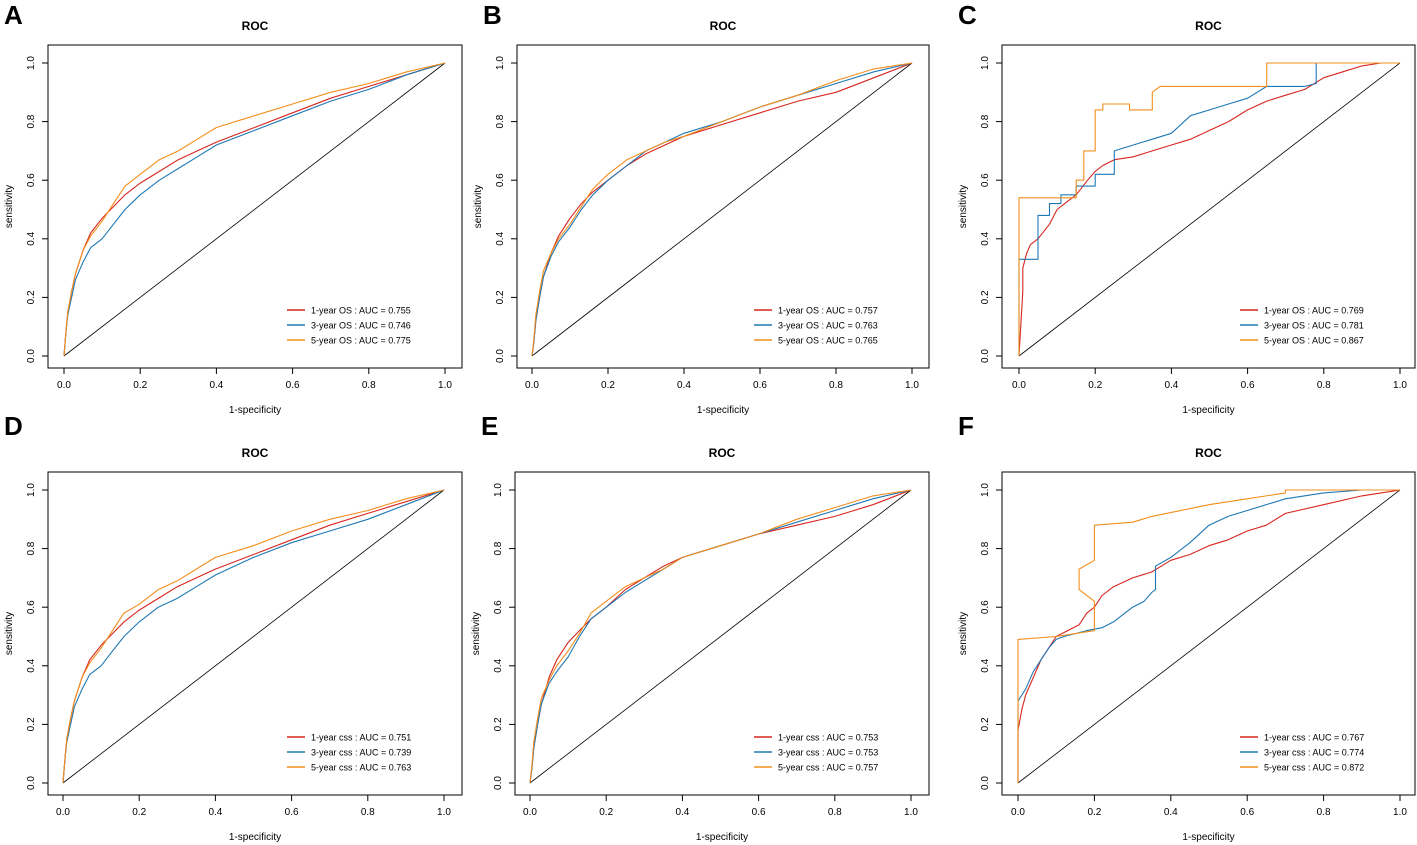  Describe the element at coordinates (489, 426) in the screenshot. I see `panel-label: E` at that location.